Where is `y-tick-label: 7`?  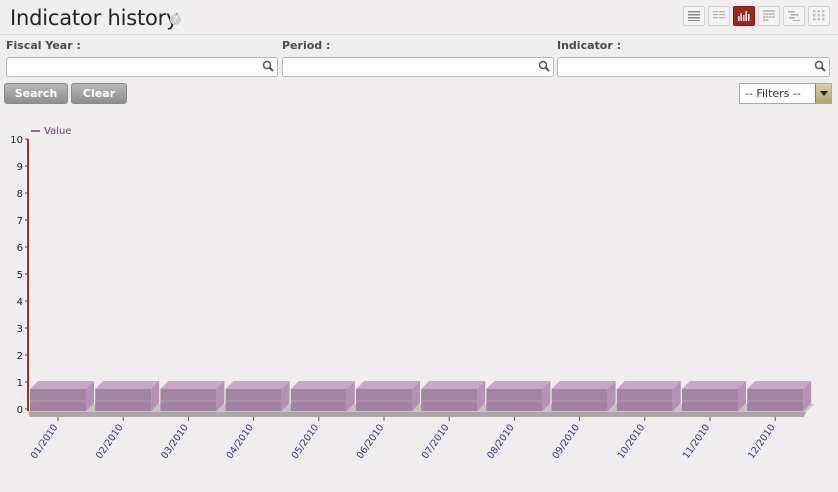
y-tick-label: 7 is located at coordinates (20, 221).